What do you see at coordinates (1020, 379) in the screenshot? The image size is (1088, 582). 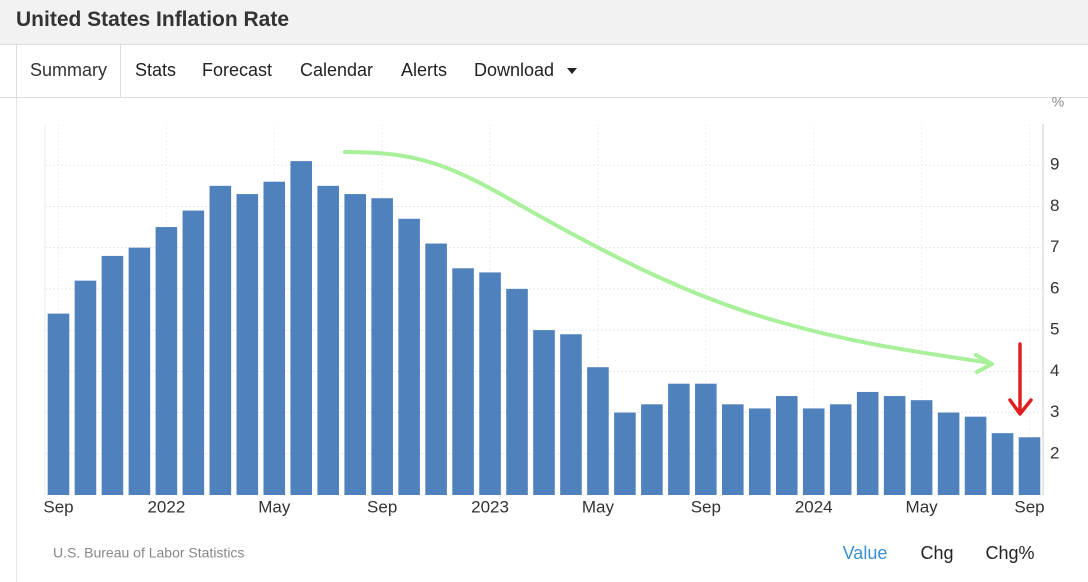 I see `drop-annotation` at bounding box center [1020, 379].